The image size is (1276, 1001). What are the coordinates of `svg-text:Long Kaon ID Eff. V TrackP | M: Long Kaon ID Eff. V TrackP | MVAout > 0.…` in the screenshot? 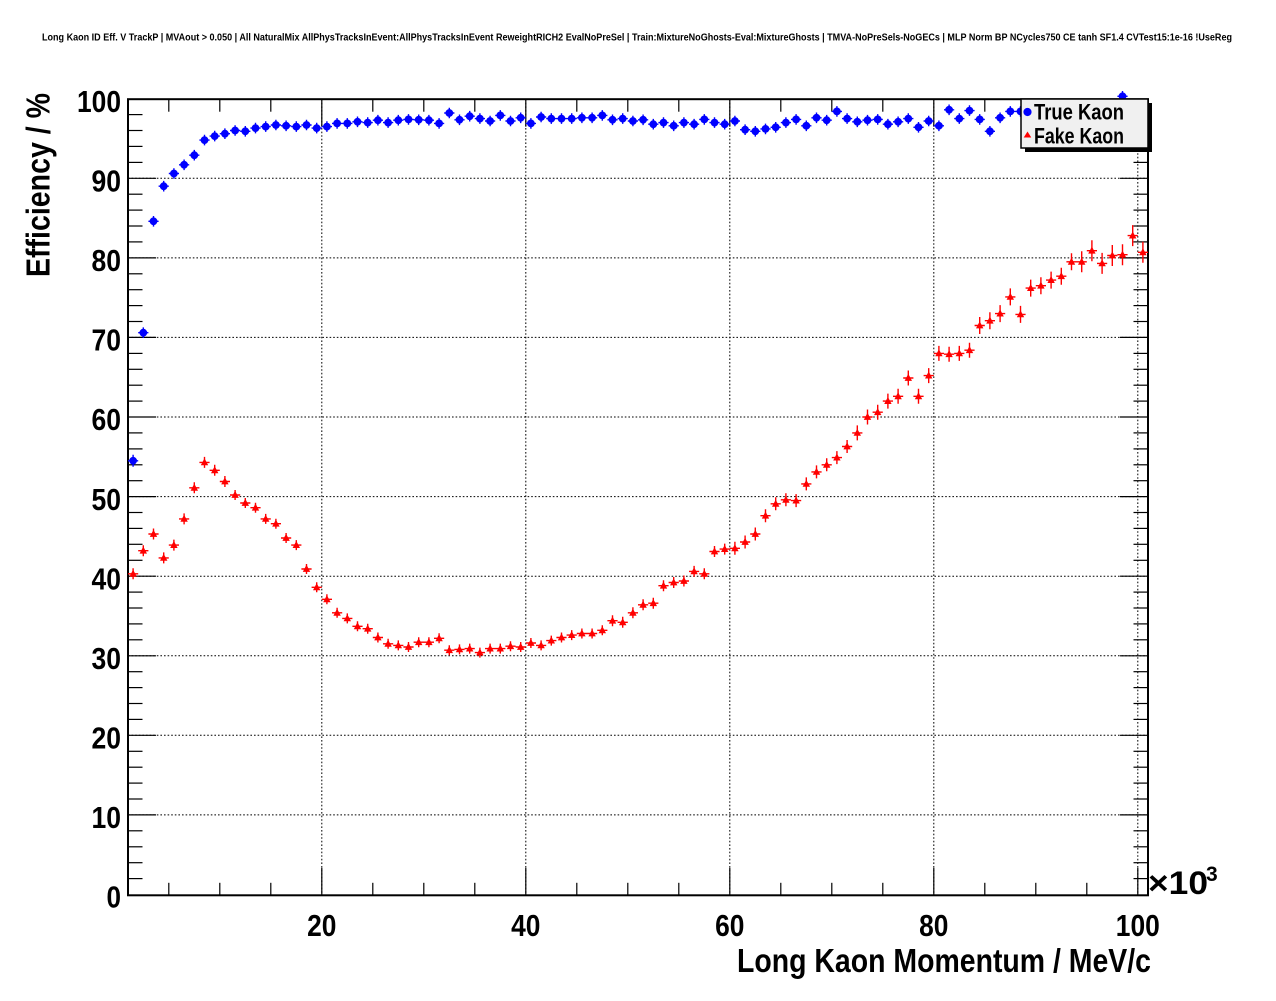 It's located at (637, 38).